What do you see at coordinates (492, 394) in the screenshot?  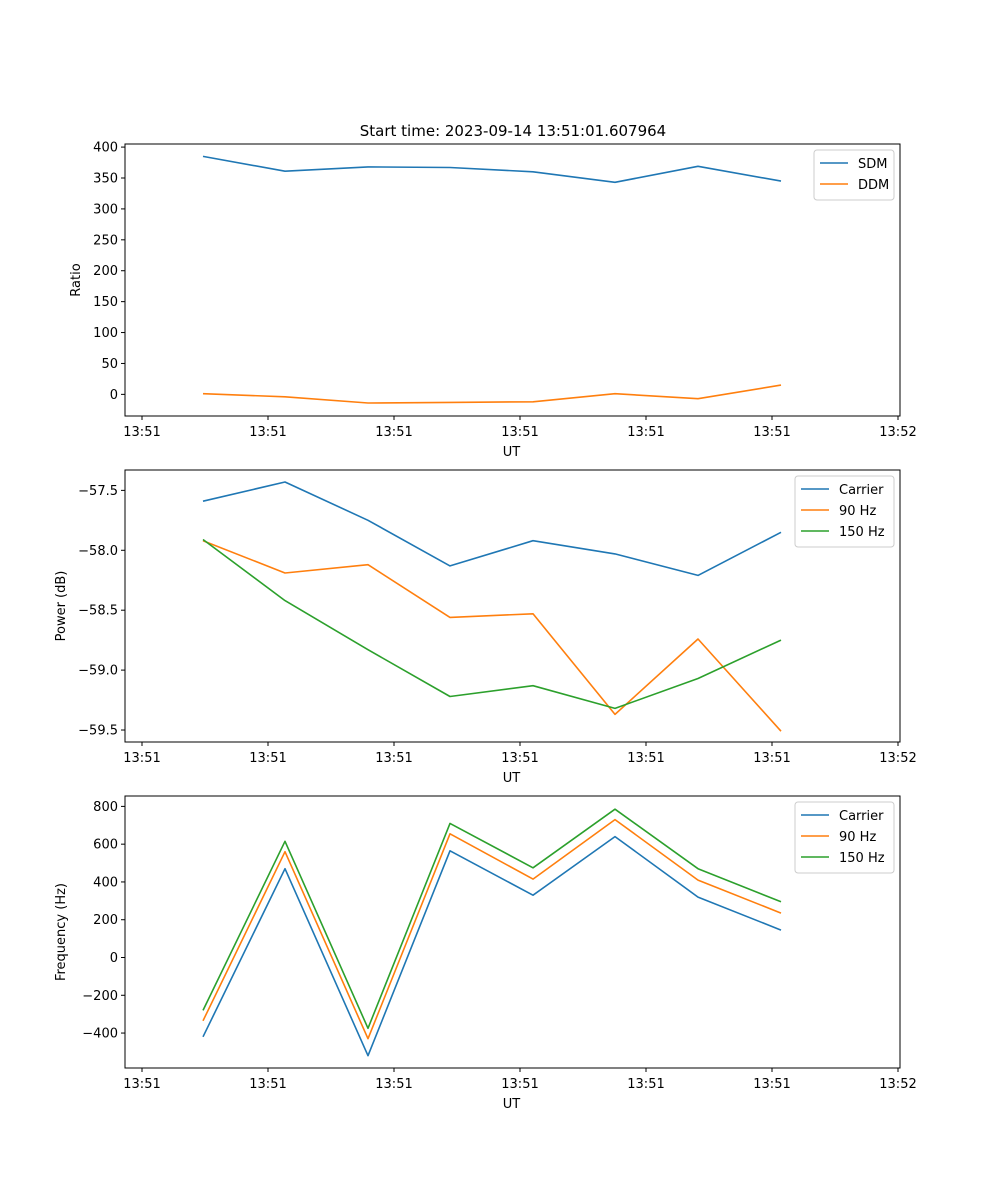 I see `series-line-ddm` at bounding box center [492, 394].